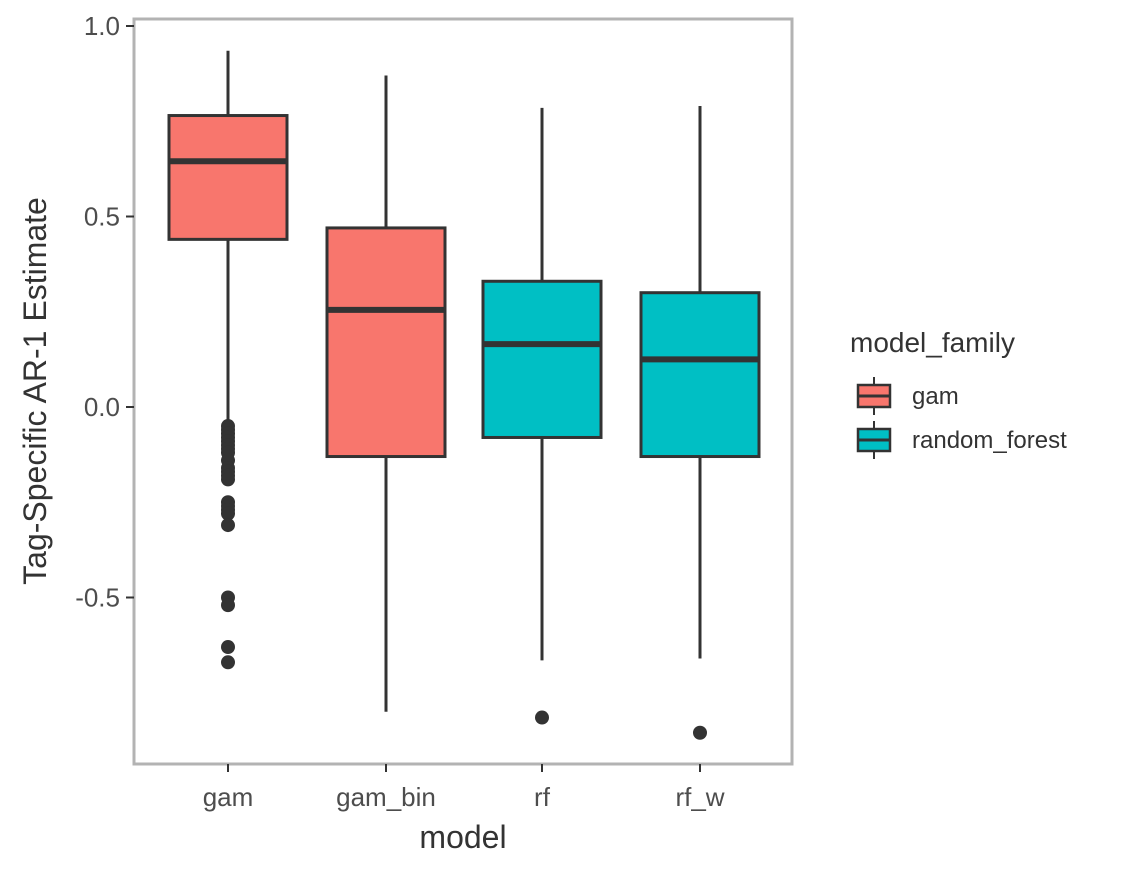  Describe the element at coordinates (907, 396) in the screenshot. I see `legend-entry-gam: gam` at that location.